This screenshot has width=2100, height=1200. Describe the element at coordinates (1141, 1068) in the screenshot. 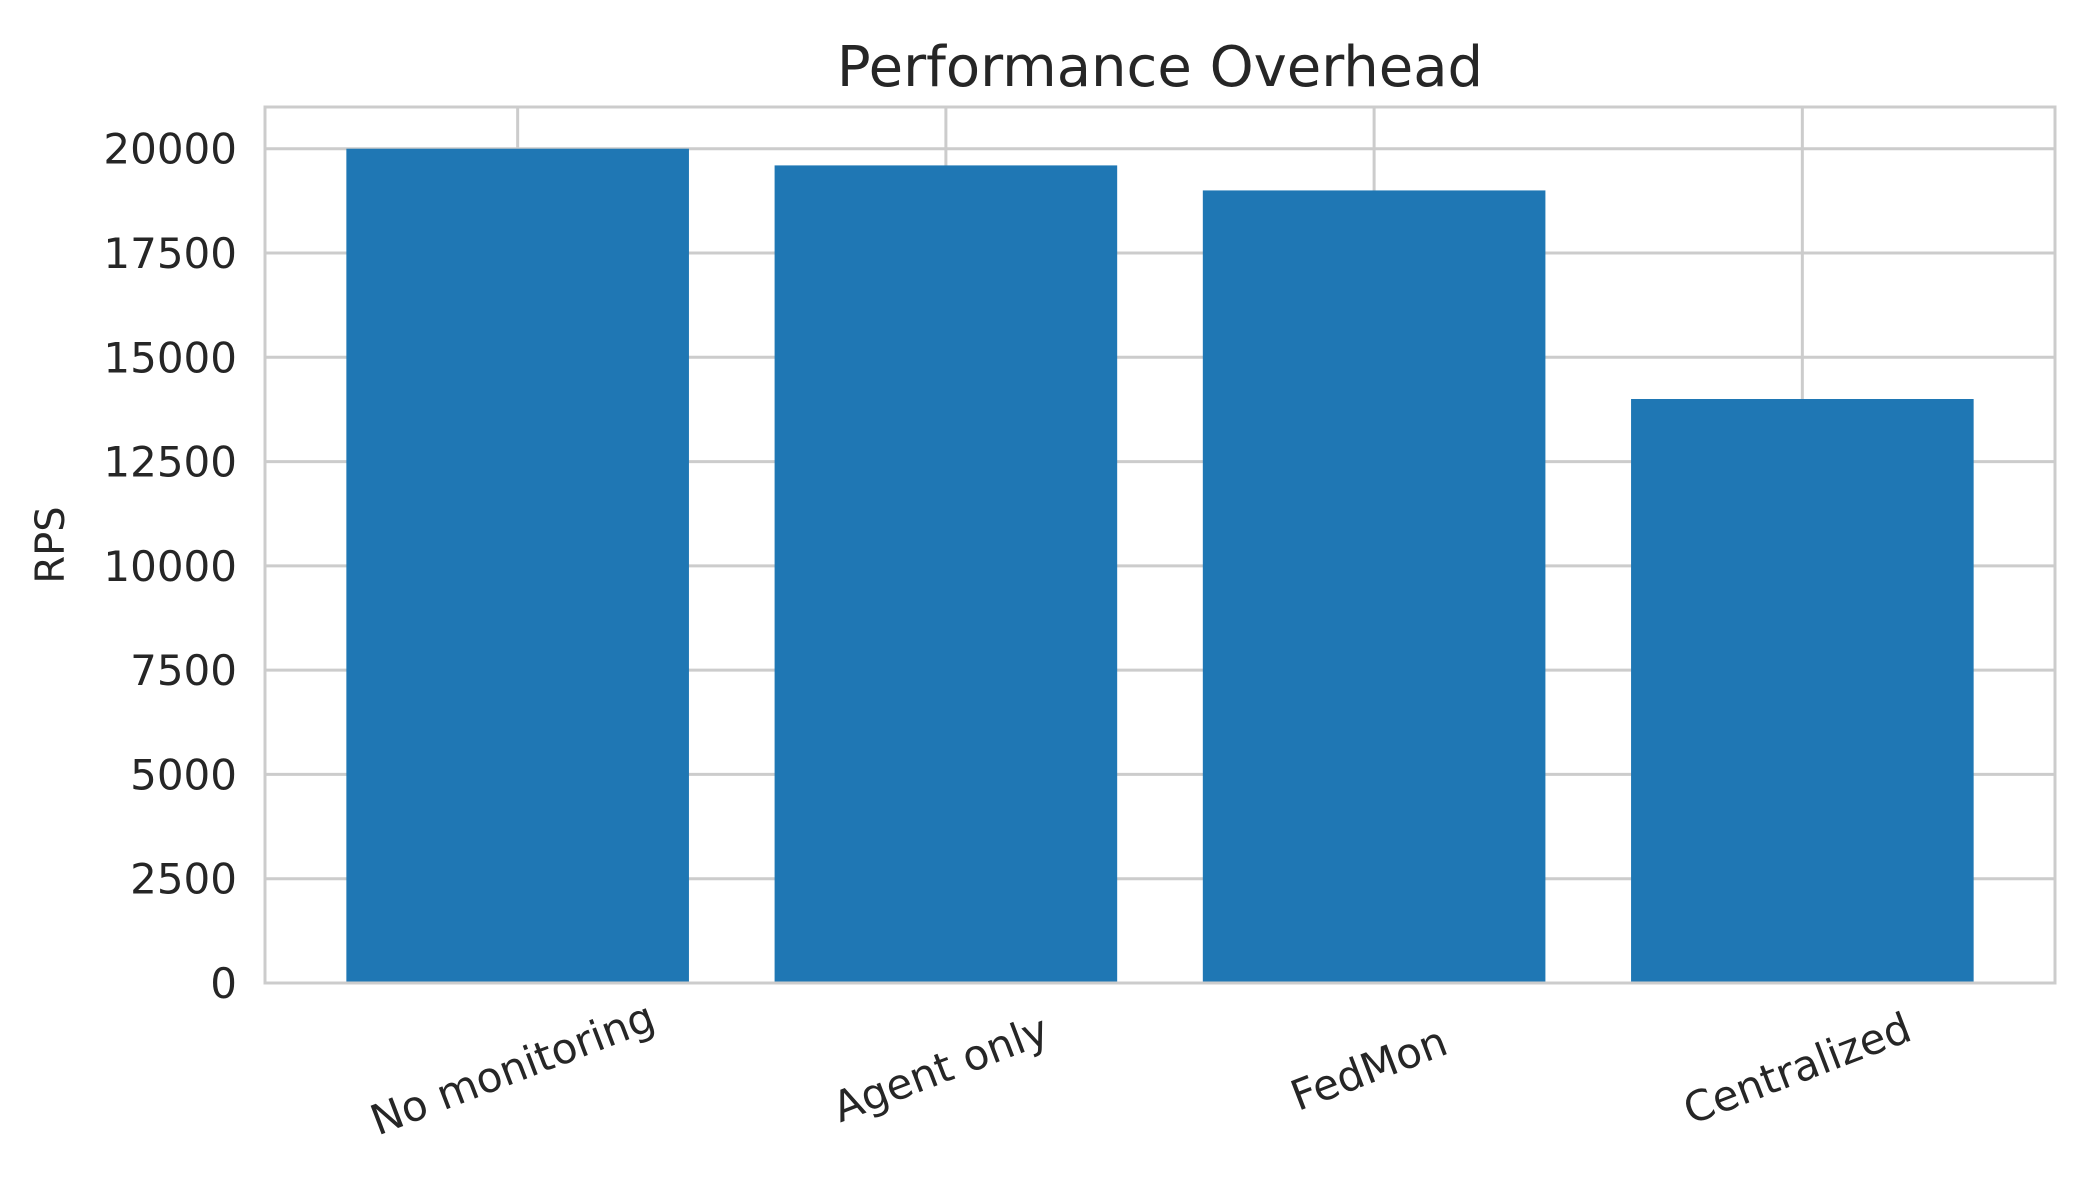

I see `x-tick-labels: No monitoring Agent only FedMon Centralized` at that location.